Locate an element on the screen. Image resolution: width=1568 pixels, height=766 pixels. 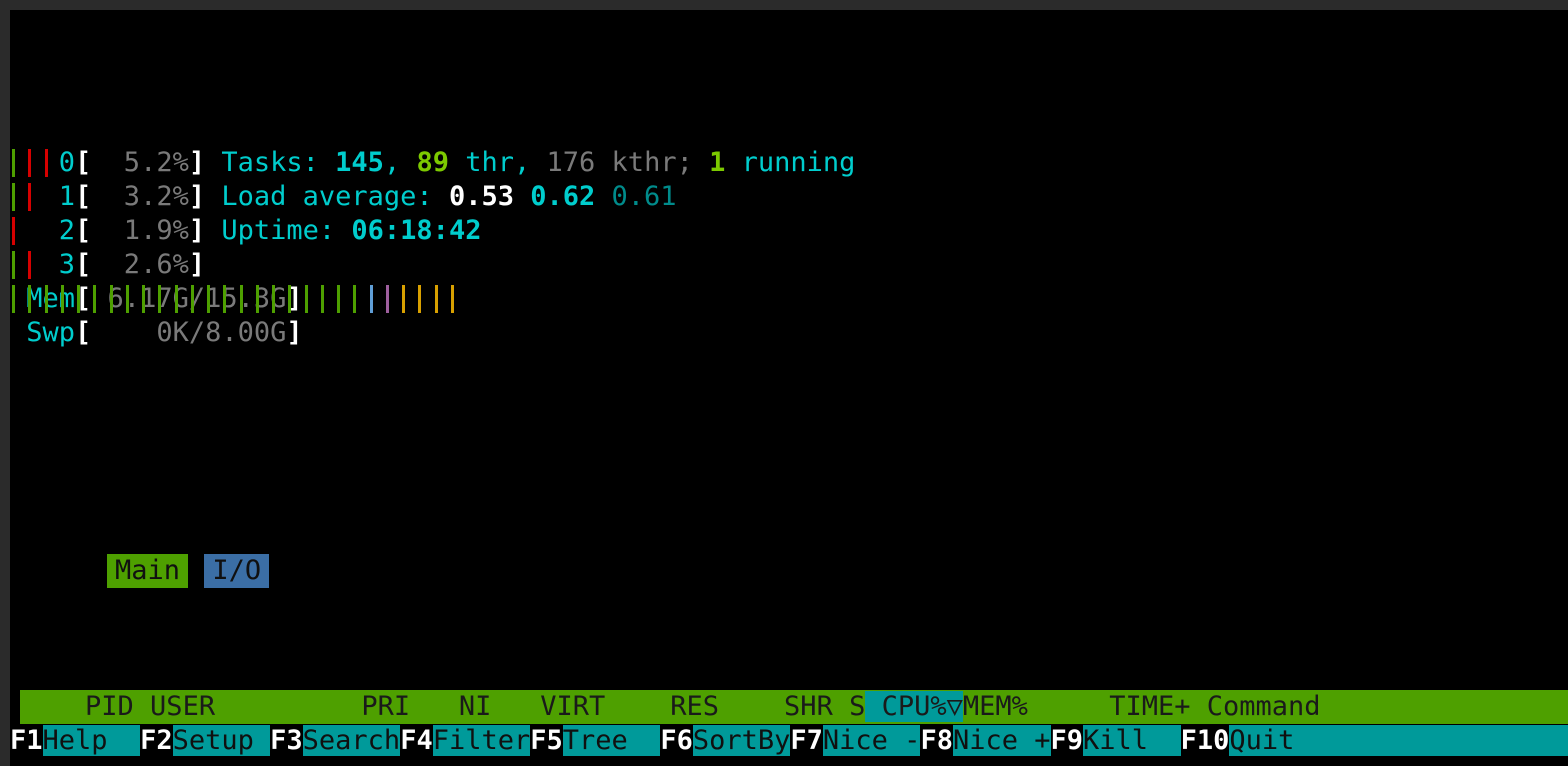
column-header-res: RES is located at coordinates (662, 706).